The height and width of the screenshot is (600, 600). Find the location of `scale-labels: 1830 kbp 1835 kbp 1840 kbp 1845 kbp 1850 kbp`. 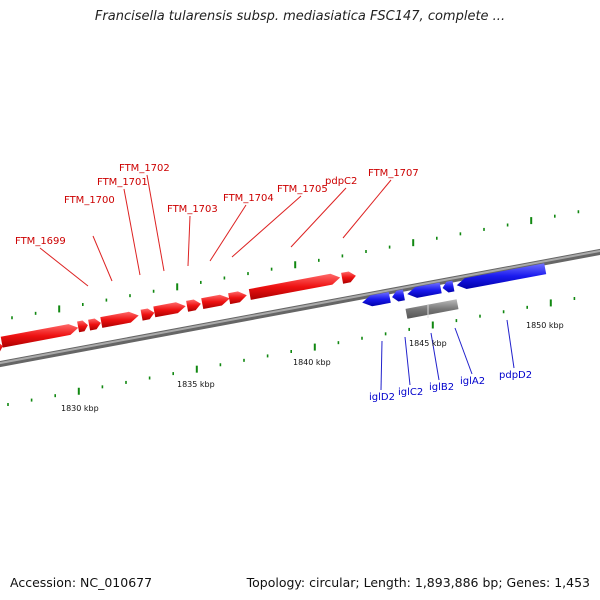

scale-labels: 1830 kbp 1835 kbp 1840 kbp 1845 kbp 1850 kbp is located at coordinates (312, 367).